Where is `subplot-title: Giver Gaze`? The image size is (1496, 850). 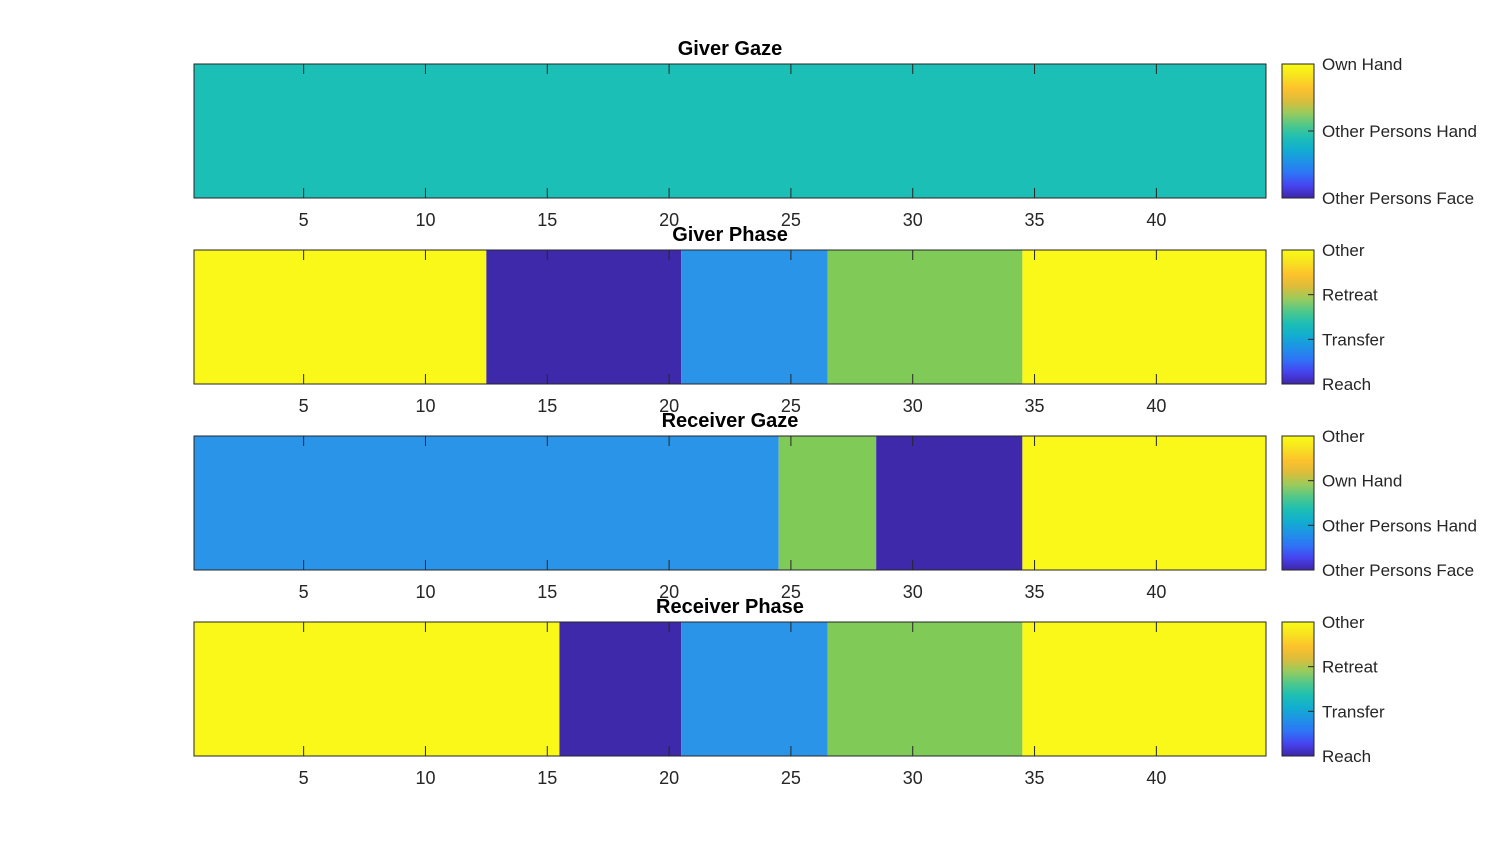 subplot-title: Giver Gaze is located at coordinates (730, 49).